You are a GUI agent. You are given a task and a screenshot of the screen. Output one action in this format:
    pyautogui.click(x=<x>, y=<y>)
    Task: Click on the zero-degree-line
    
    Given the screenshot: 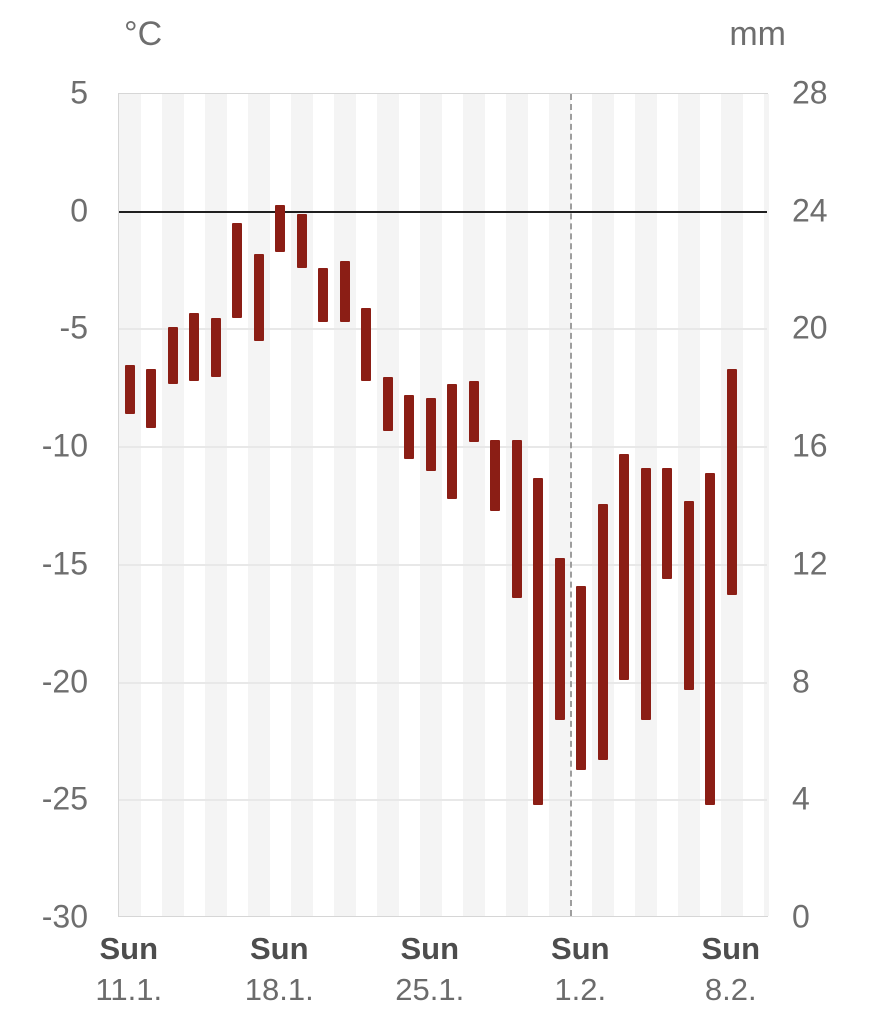 What is the action you would take?
    pyautogui.click(x=443, y=211)
    